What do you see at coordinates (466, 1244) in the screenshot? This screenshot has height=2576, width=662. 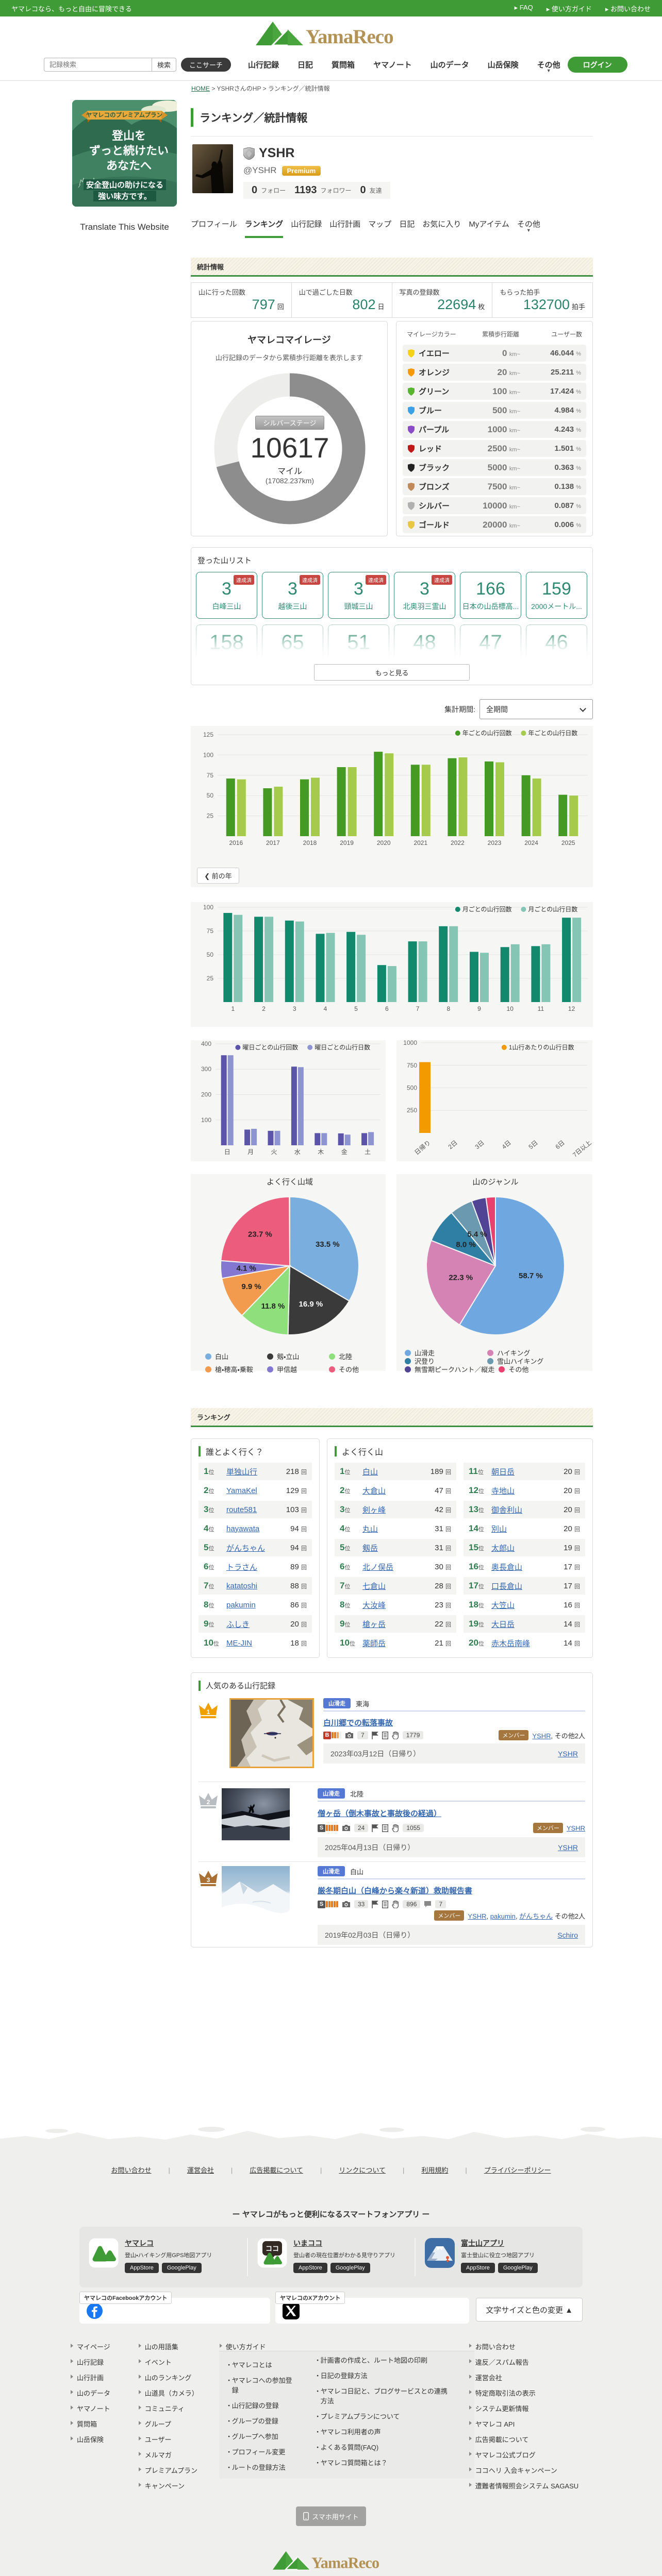 I see `svg-text: 8.0 %` at bounding box center [466, 1244].